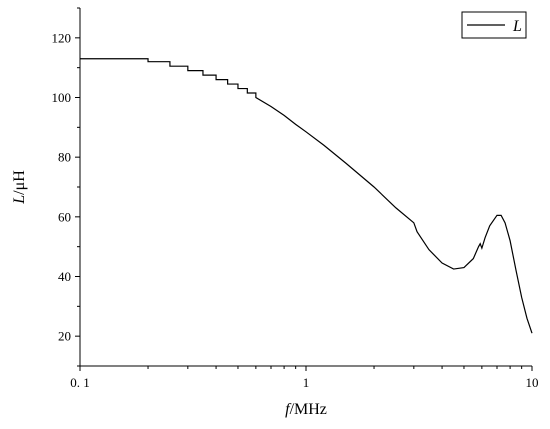 Image resolution: width=550 pixels, height=429 pixels. Describe the element at coordinates (64, 336) in the screenshot. I see `y-tick-label: 20` at that location.